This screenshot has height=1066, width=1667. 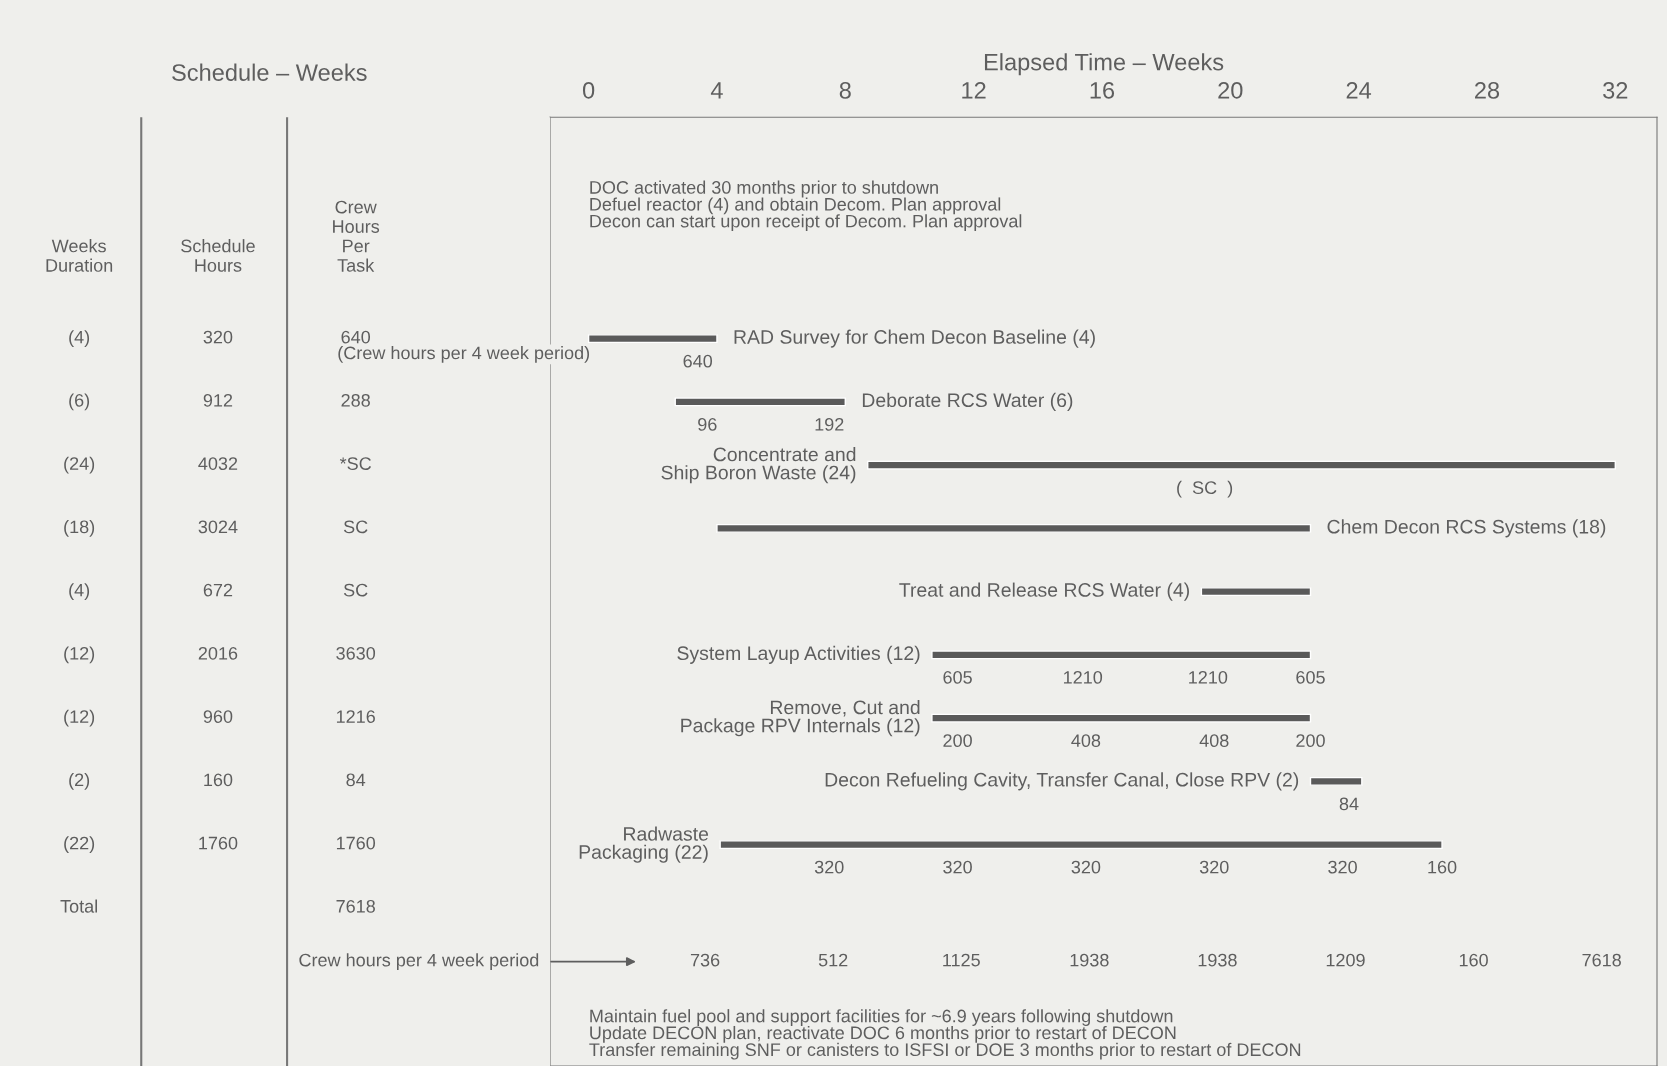 I want to click on text: 960, so click(x=218, y=716).